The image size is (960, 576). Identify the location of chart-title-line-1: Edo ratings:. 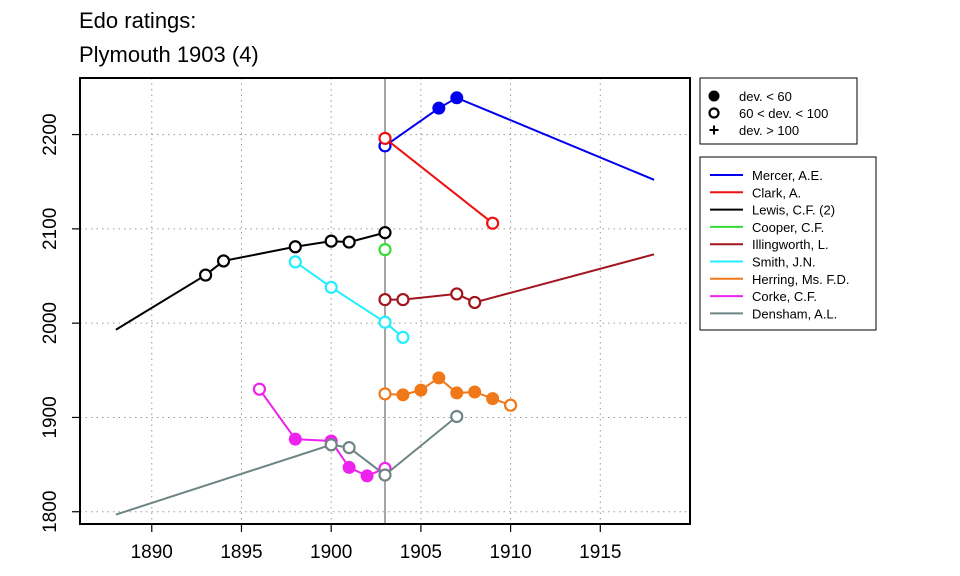
(138, 20).